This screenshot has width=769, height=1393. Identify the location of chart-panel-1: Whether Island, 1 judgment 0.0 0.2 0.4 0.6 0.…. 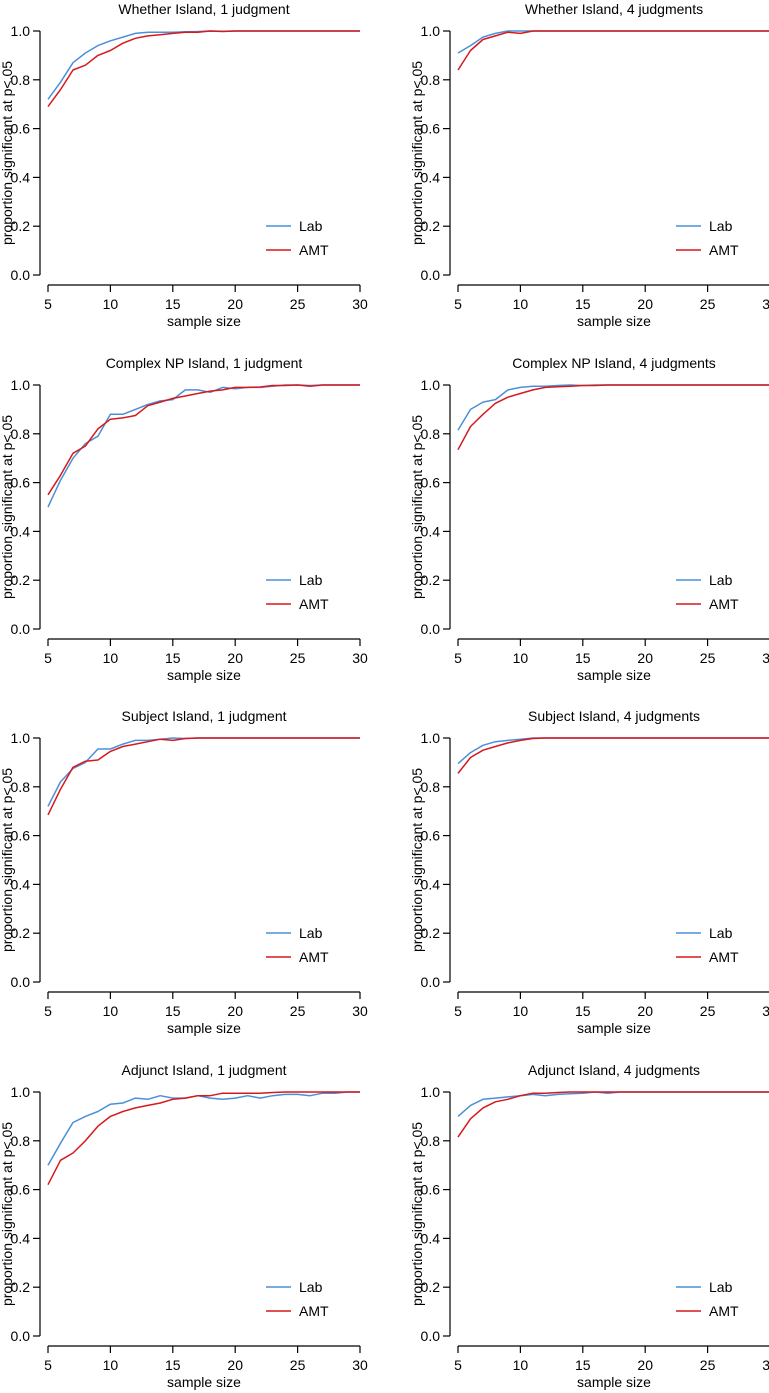
(184, 165).